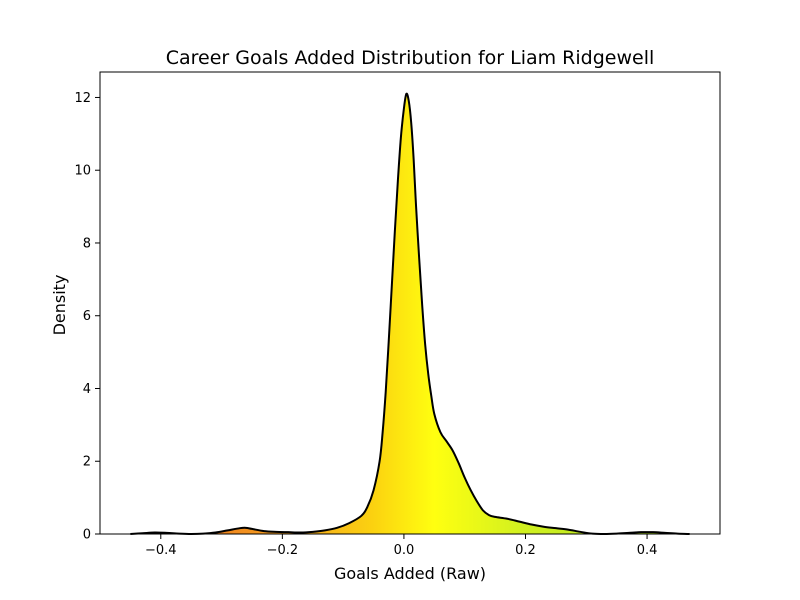 This screenshot has height=600, width=800. I want to click on x-tick-label: 0.0, so click(404, 550).